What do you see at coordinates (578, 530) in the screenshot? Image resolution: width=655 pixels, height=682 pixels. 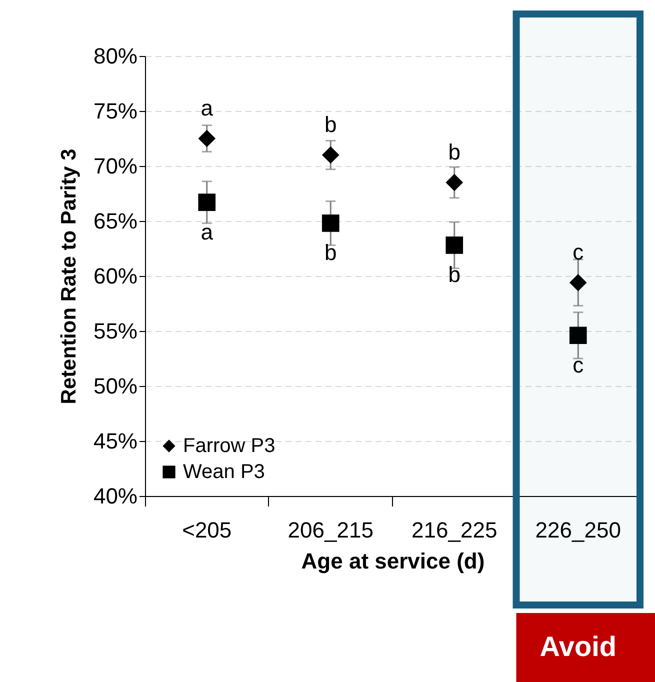 I see `x-tick-label: 226_250` at bounding box center [578, 530].